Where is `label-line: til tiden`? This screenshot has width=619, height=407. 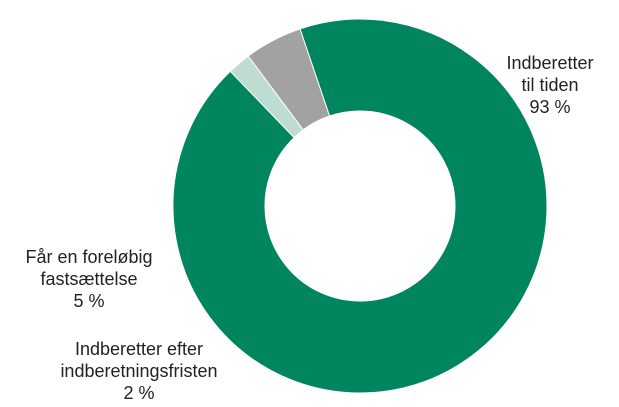
label-line: til tiden is located at coordinates (550, 85).